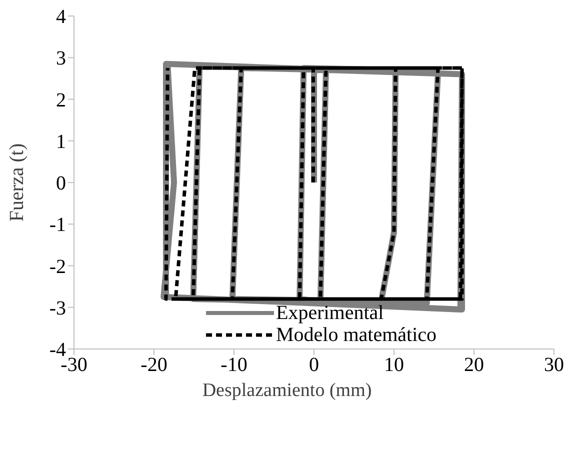  I want to click on y-tick-label: -2, so click(57, 267).